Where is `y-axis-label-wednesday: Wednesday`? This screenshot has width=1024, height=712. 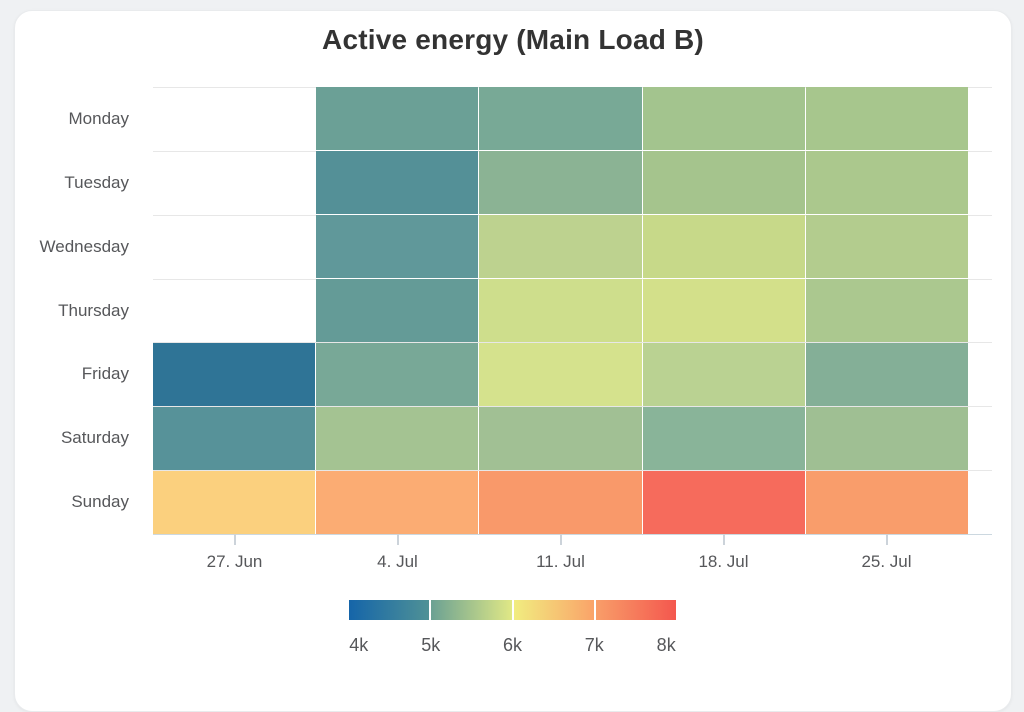
y-axis-label-wednesday: Wednesday is located at coordinates (84, 246).